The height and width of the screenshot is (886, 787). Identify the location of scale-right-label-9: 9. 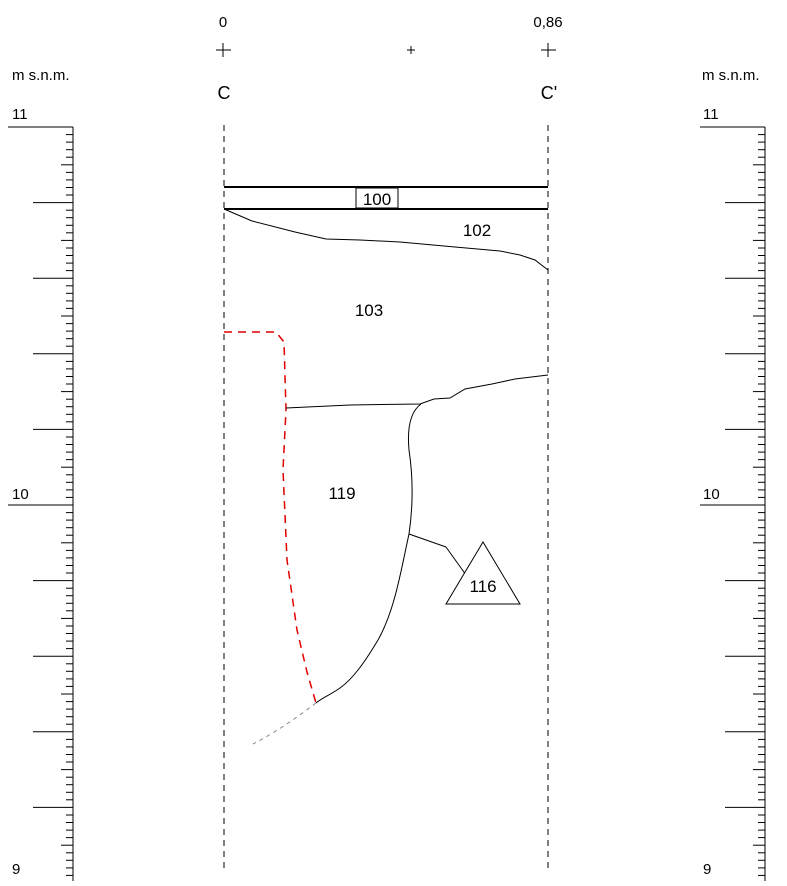
(707, 869).